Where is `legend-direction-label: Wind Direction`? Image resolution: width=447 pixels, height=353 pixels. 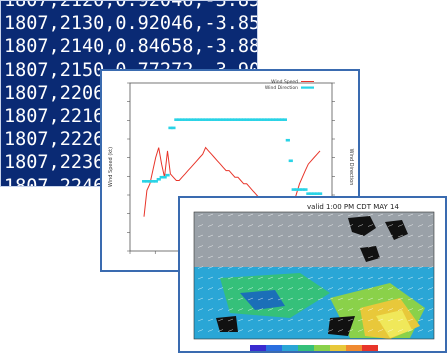 legend-direction-label: Wind Direction is located at coordinates (281, 88).